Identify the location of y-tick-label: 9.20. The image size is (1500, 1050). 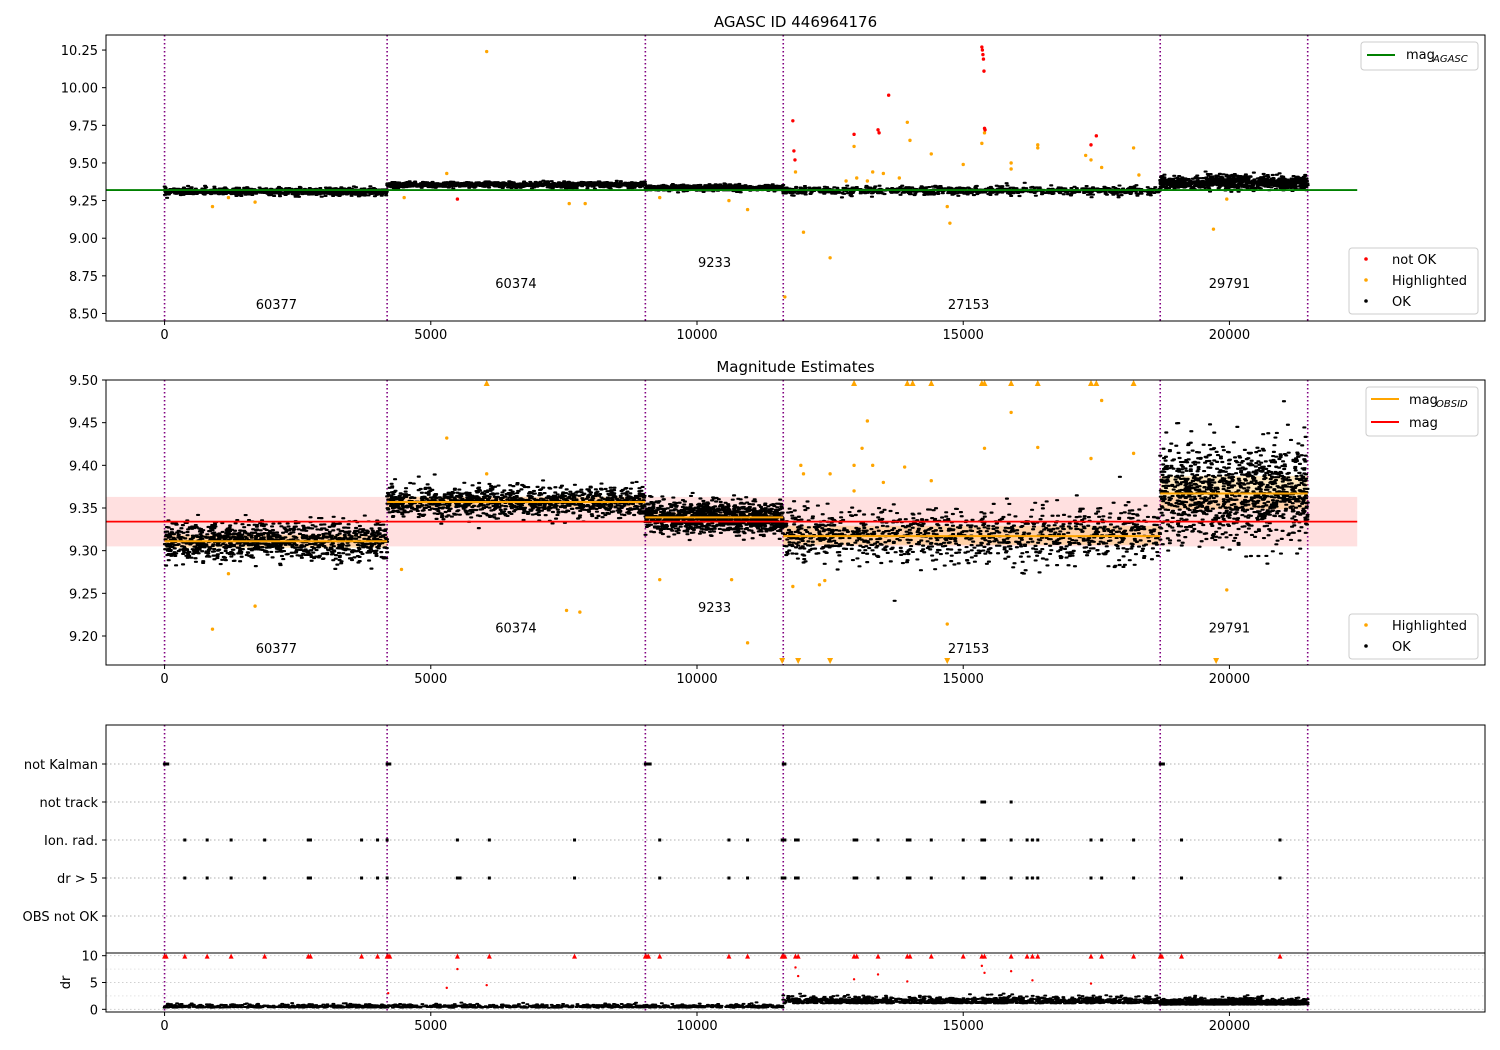
(83, 637).